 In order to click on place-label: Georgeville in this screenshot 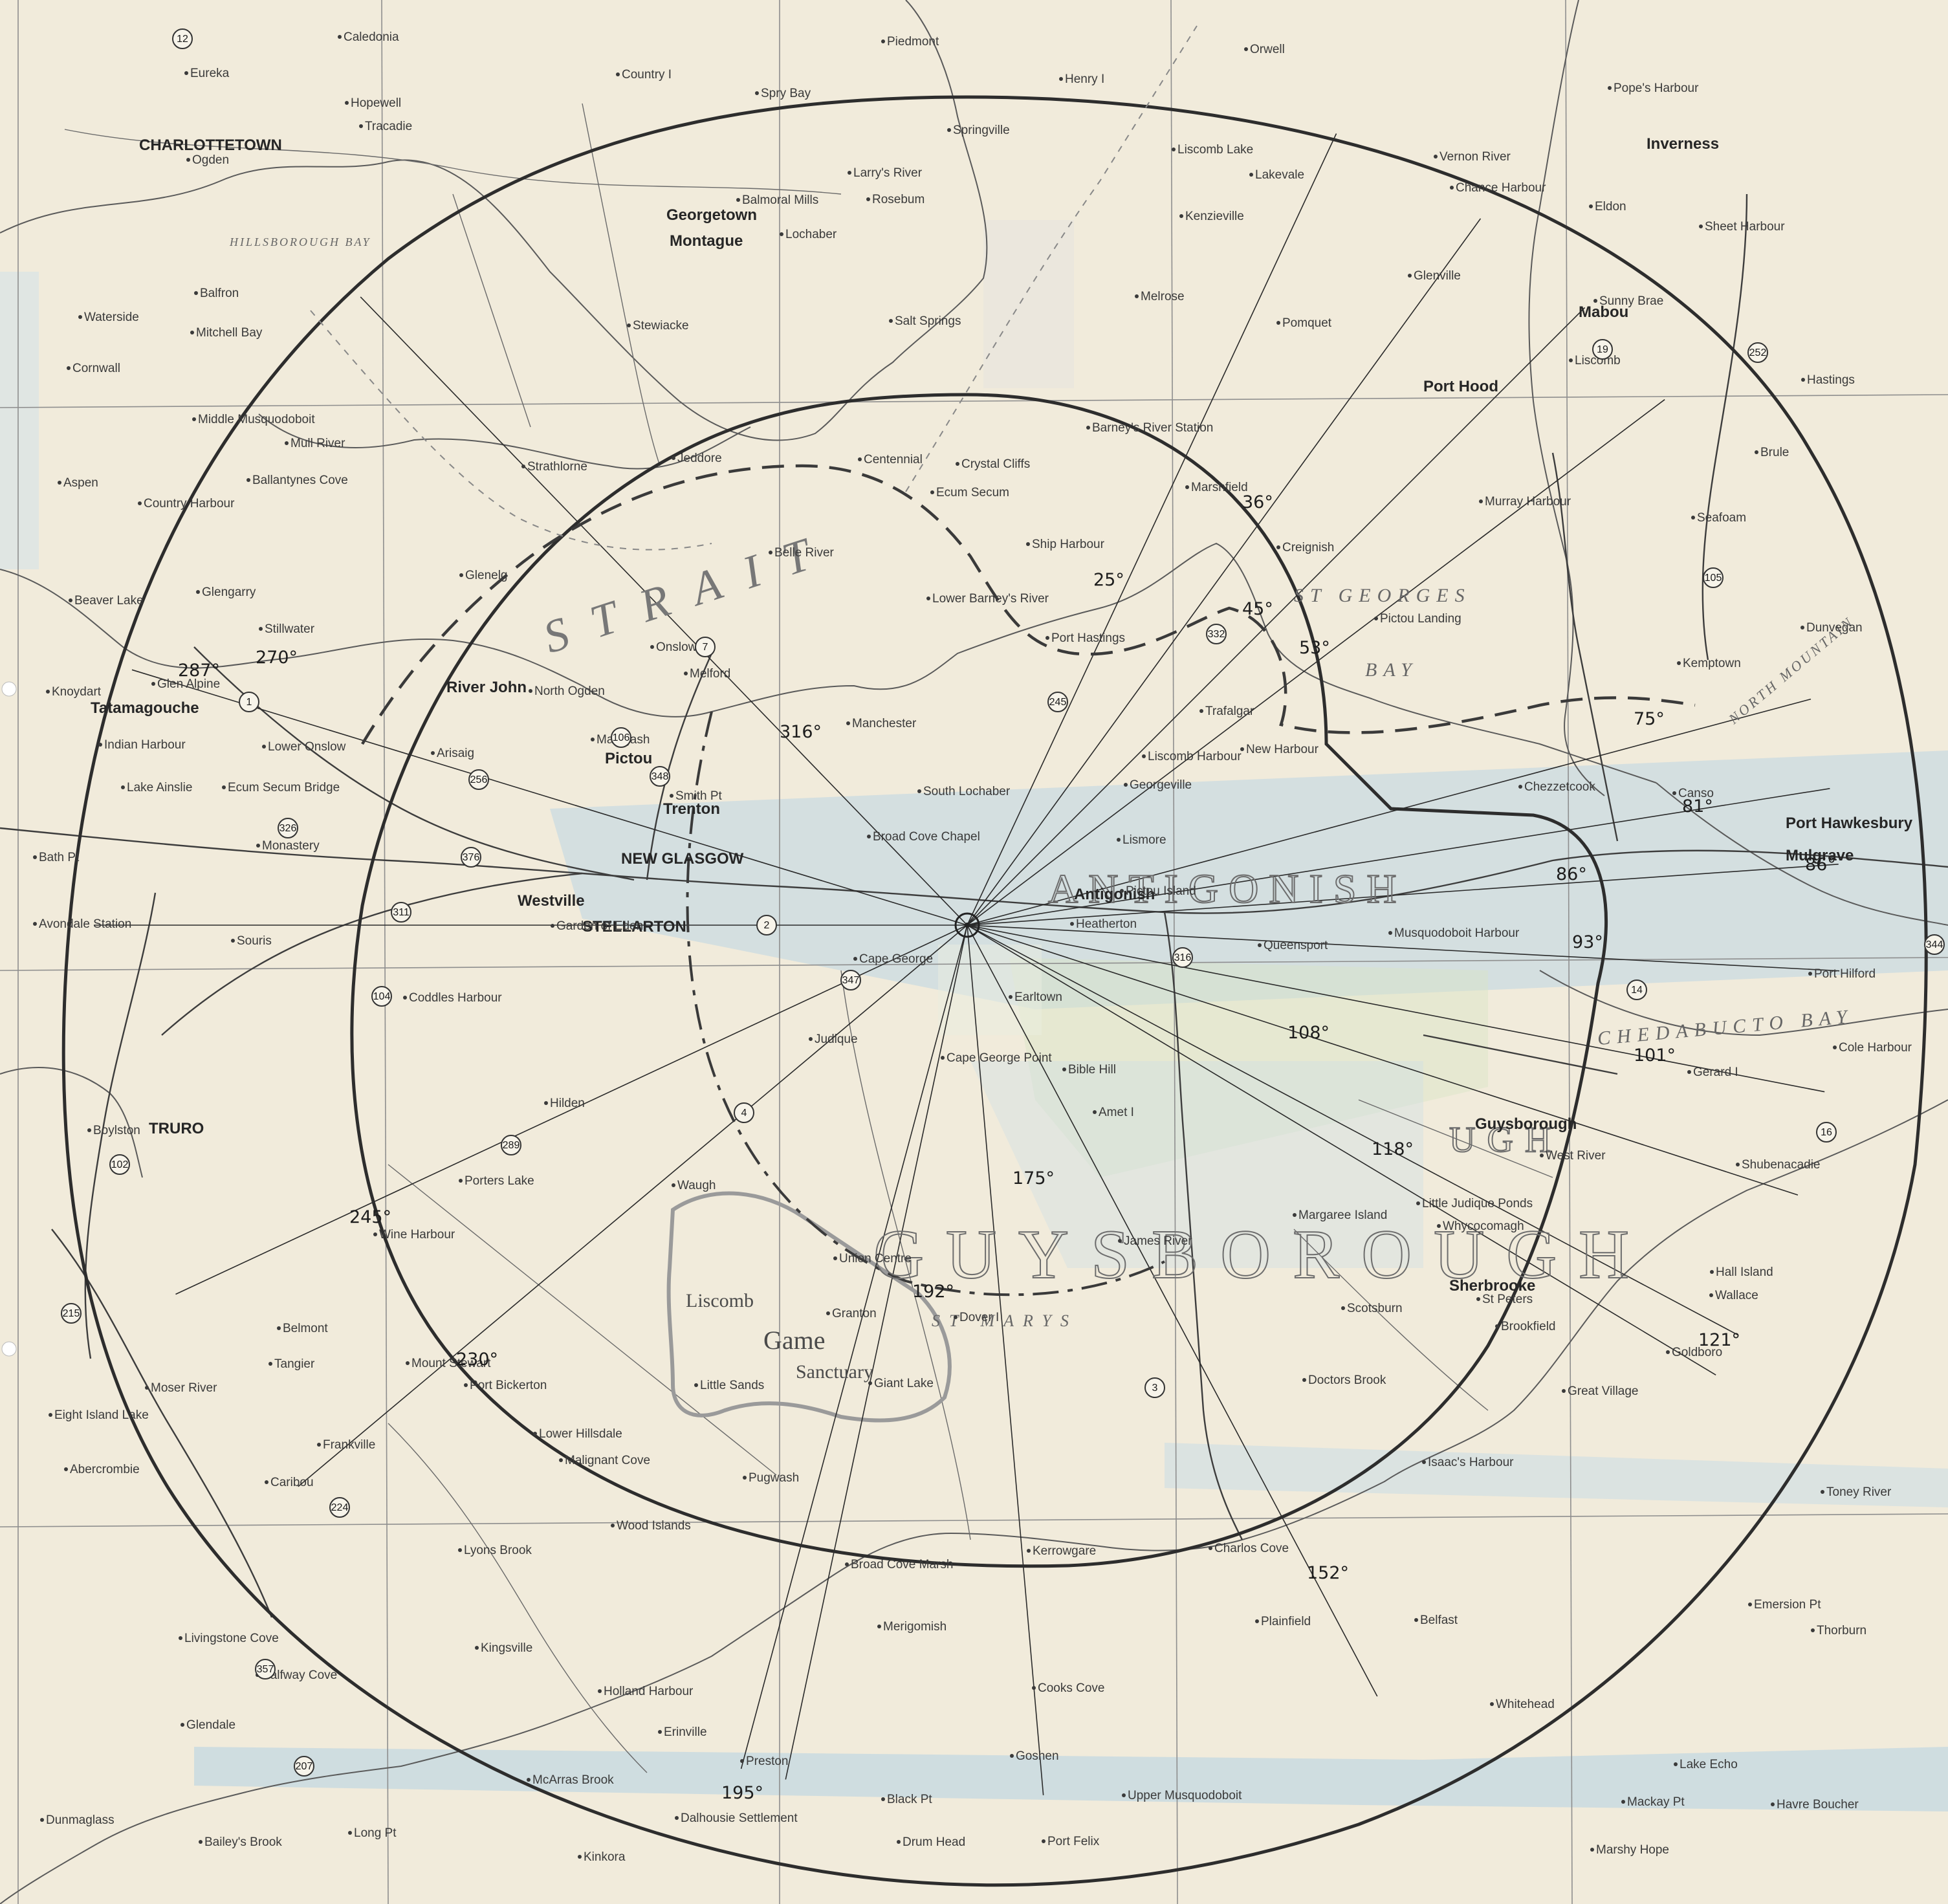, I will do `click(1161, 785)`.